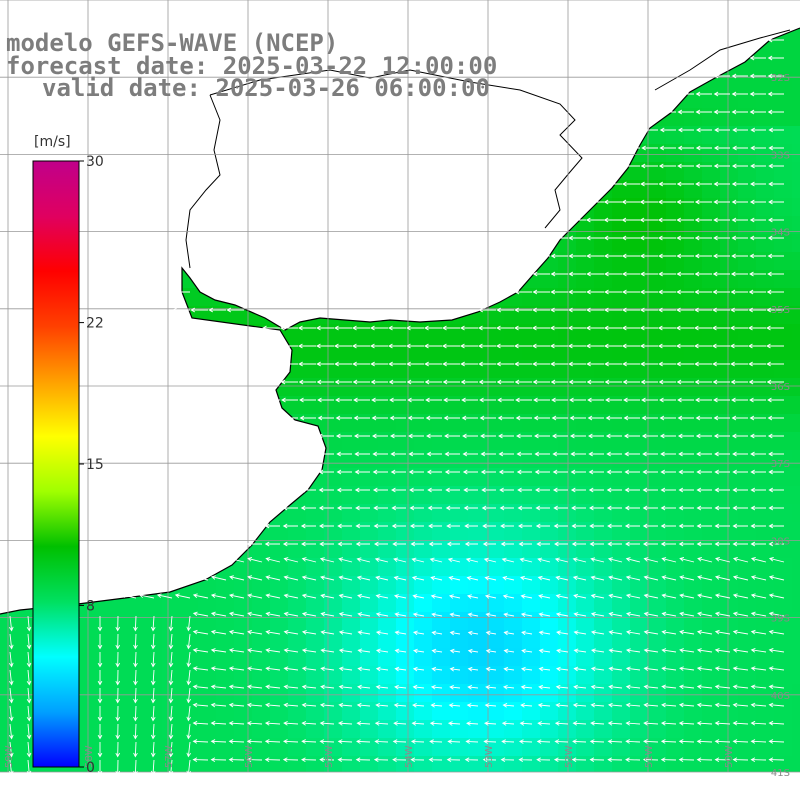 This screenshot has height=800, width=800. What do you see at coordinates (56, 464) in the screenshot?
I see `colorbar-gradient` at bounding box center [56, 464].